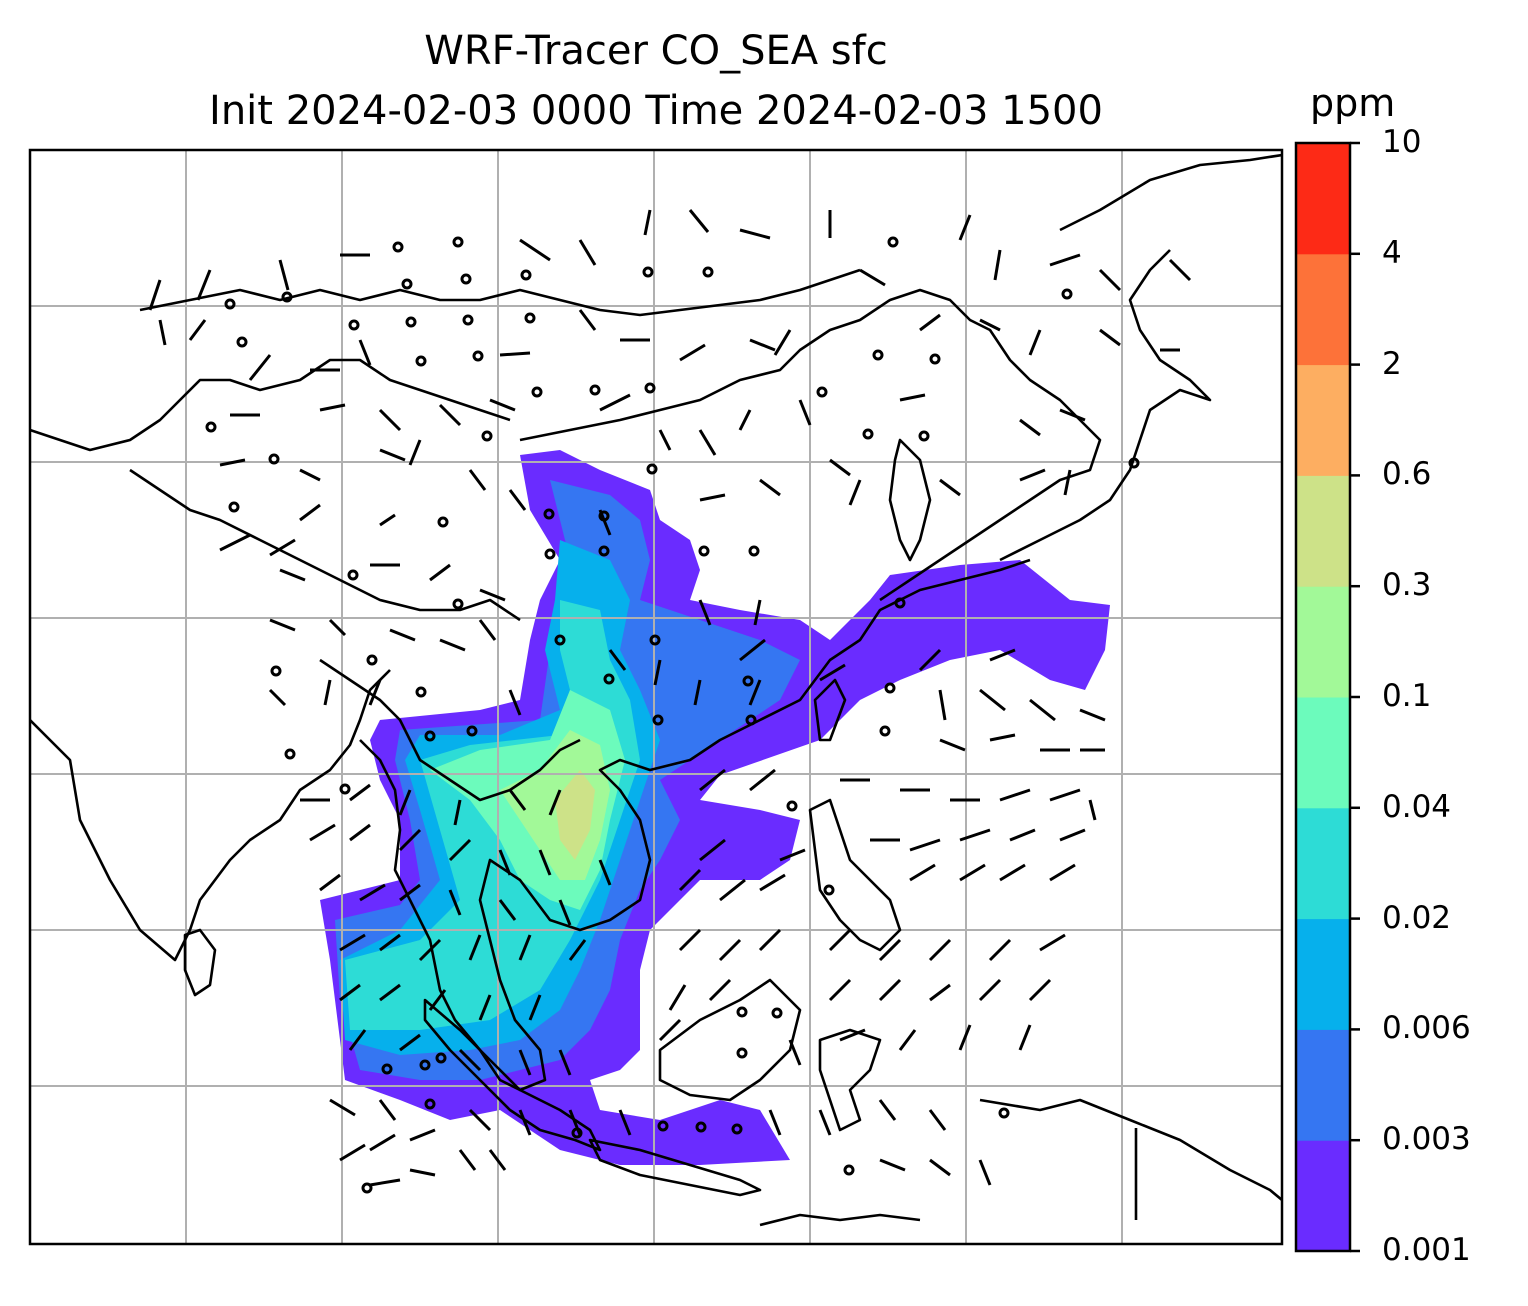 The width and height of the screenshot is (1528, 1306). I want to click on sumatra, so click(512, 1075).